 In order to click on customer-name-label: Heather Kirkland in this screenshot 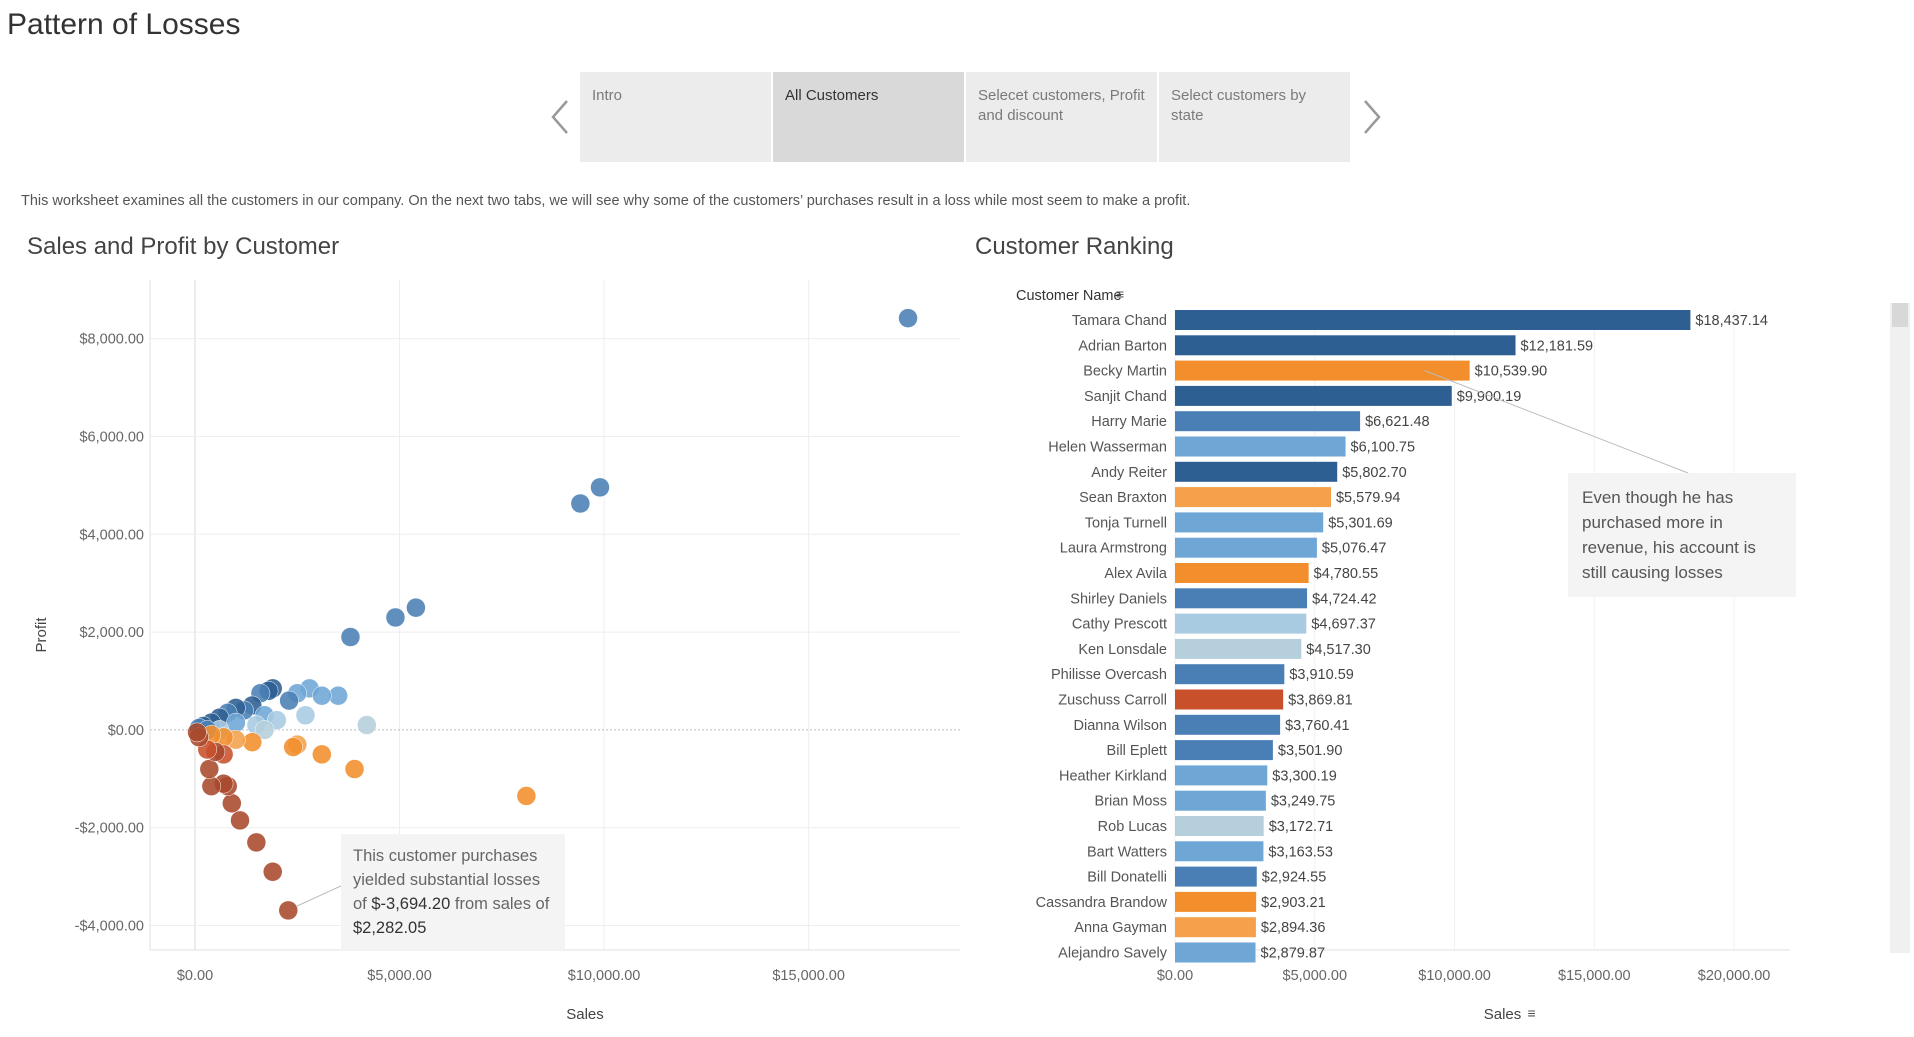, I will do `click(1113, 776)`.